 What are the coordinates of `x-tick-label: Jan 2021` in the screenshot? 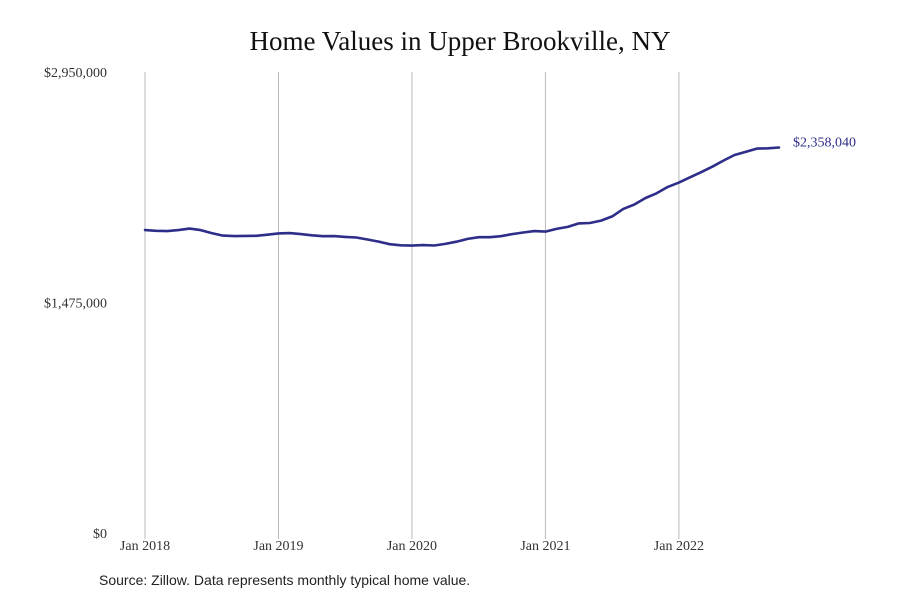 It's located at (545, 546).